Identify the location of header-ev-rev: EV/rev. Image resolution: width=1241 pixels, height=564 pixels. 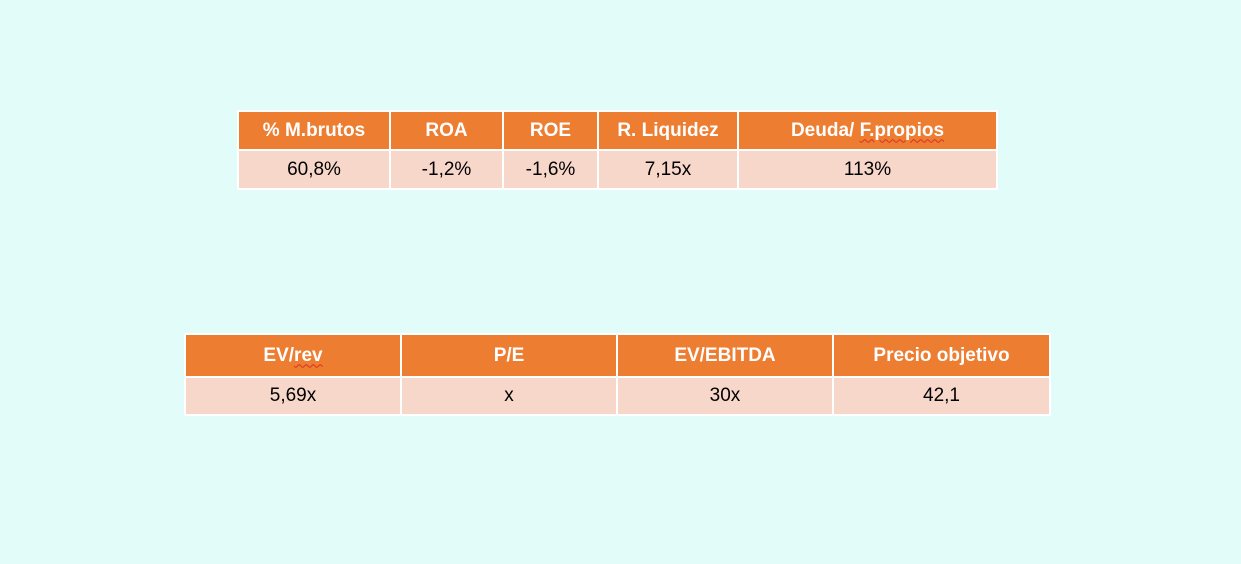
(293, 355).